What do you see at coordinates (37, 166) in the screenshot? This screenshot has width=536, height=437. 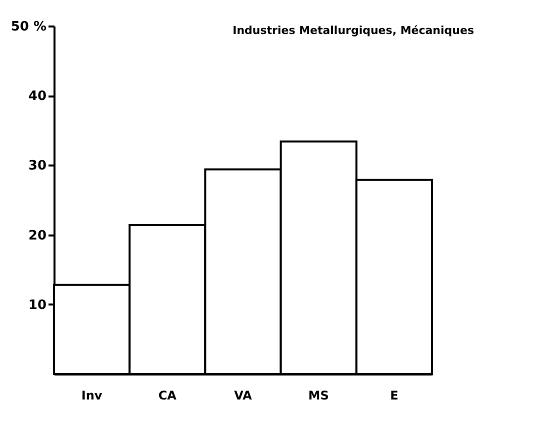 I see `y-tick-label: 30` at bounding box center [37, 166].